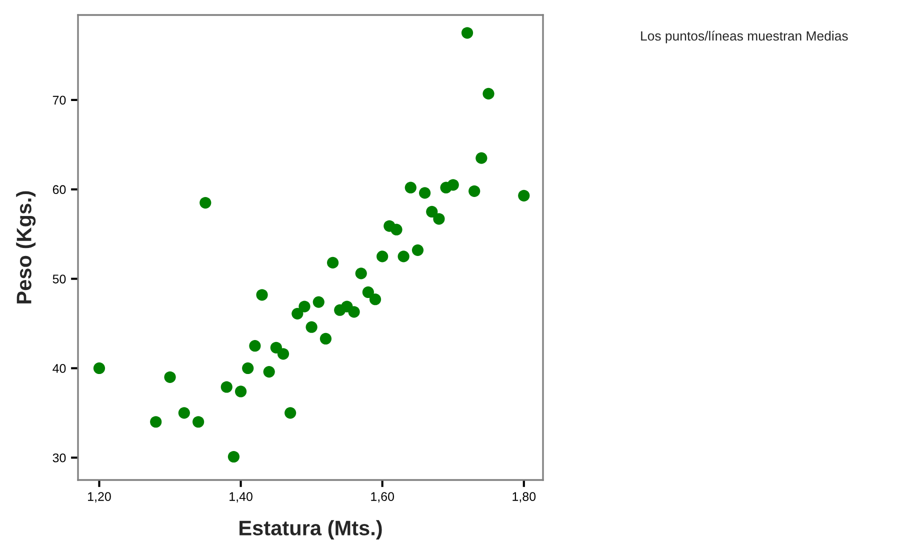  Describe the element at coordinates (241, 497) in the screenshot. I see `x-tick-label: 1,40` at that location.